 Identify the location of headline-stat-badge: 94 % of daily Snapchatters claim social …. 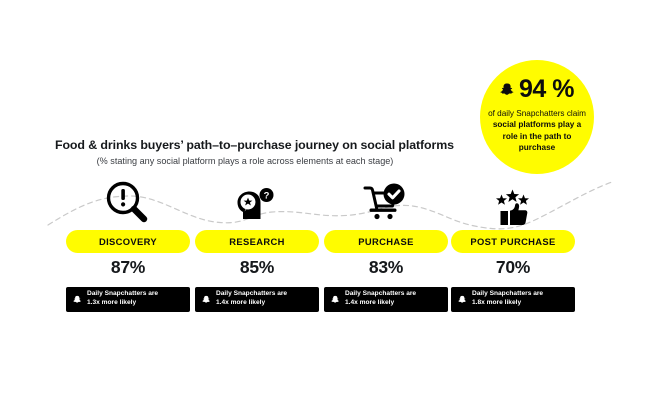
(537, 117).